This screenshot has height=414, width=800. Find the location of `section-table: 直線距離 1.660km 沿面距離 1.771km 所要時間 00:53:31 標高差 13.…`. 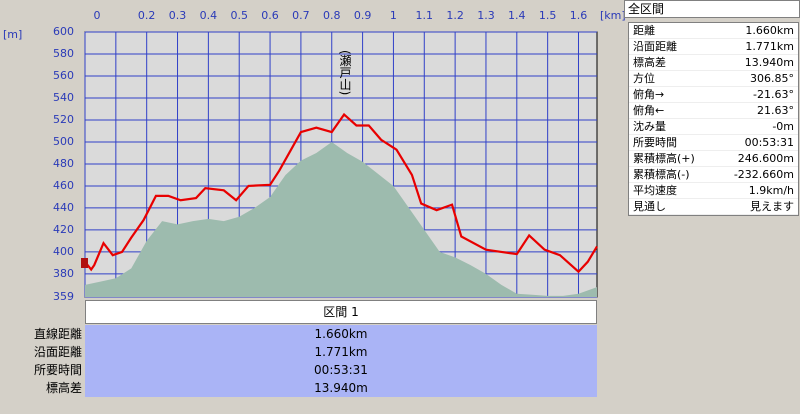

section-table: 直線距離 1.660km 沿面距離 1.771km 所要時間 00:53:31 標高差 13.… is located at coordinates (298, 361).